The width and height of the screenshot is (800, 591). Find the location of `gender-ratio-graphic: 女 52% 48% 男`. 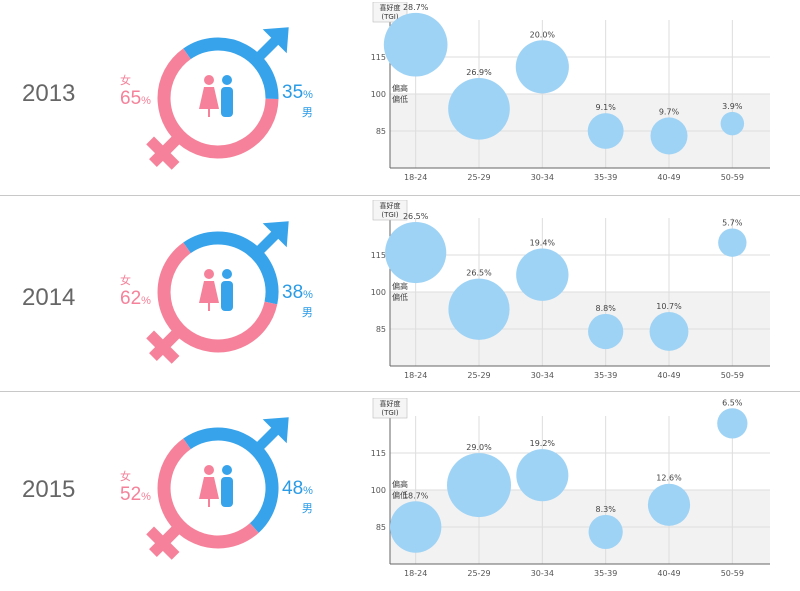

gender-ratio-graphic: 女 52% 48% 男 is located at coordinates (220, 488).